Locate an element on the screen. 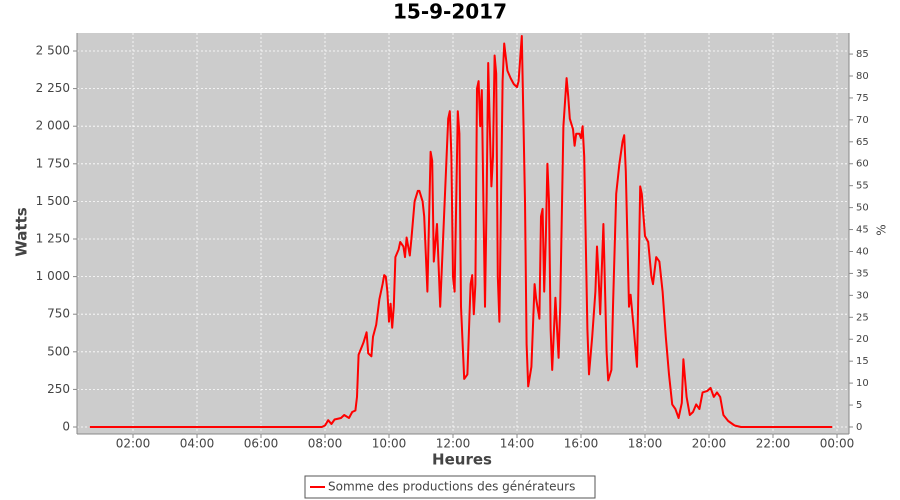  legend is located at coordinates (450, 487).